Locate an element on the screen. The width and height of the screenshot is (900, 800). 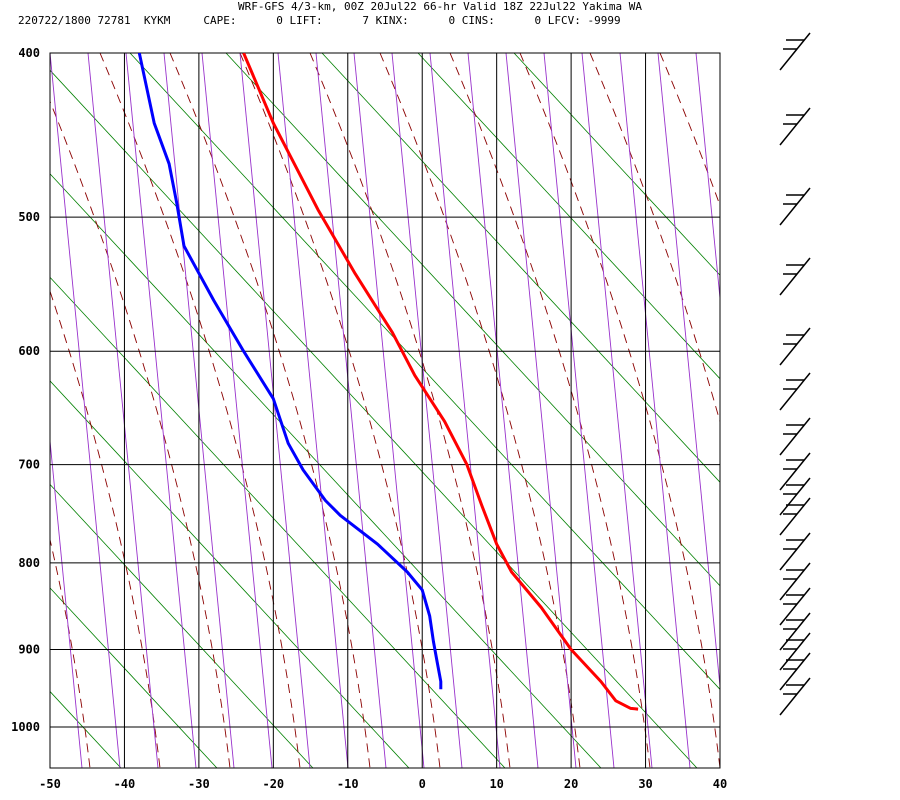
x-tick-label: -10 is located at coordinates (348, 784).